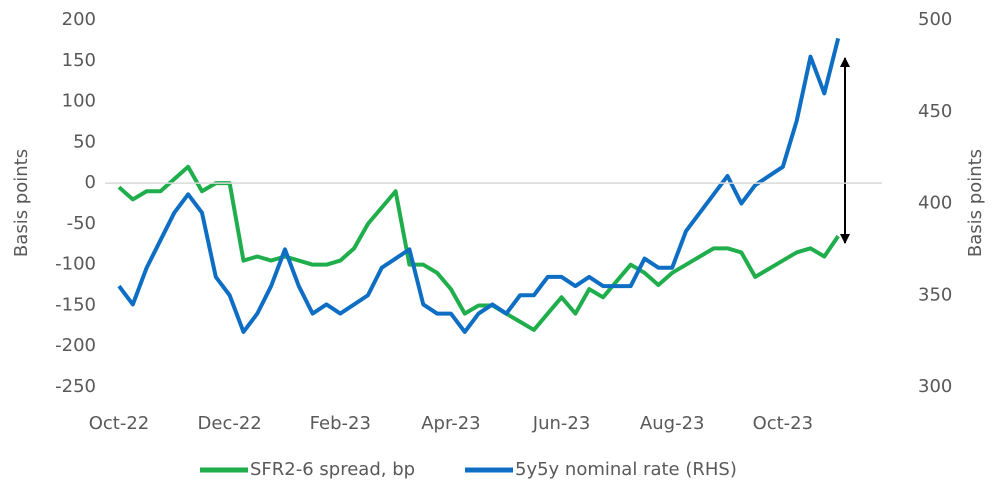 The height and width of the screenshot is (491, 992). What do you see at coordinates (340, 423) in the screenshot?
I see `x-tick-label: Feb-23` at bounding box center [340, 423].